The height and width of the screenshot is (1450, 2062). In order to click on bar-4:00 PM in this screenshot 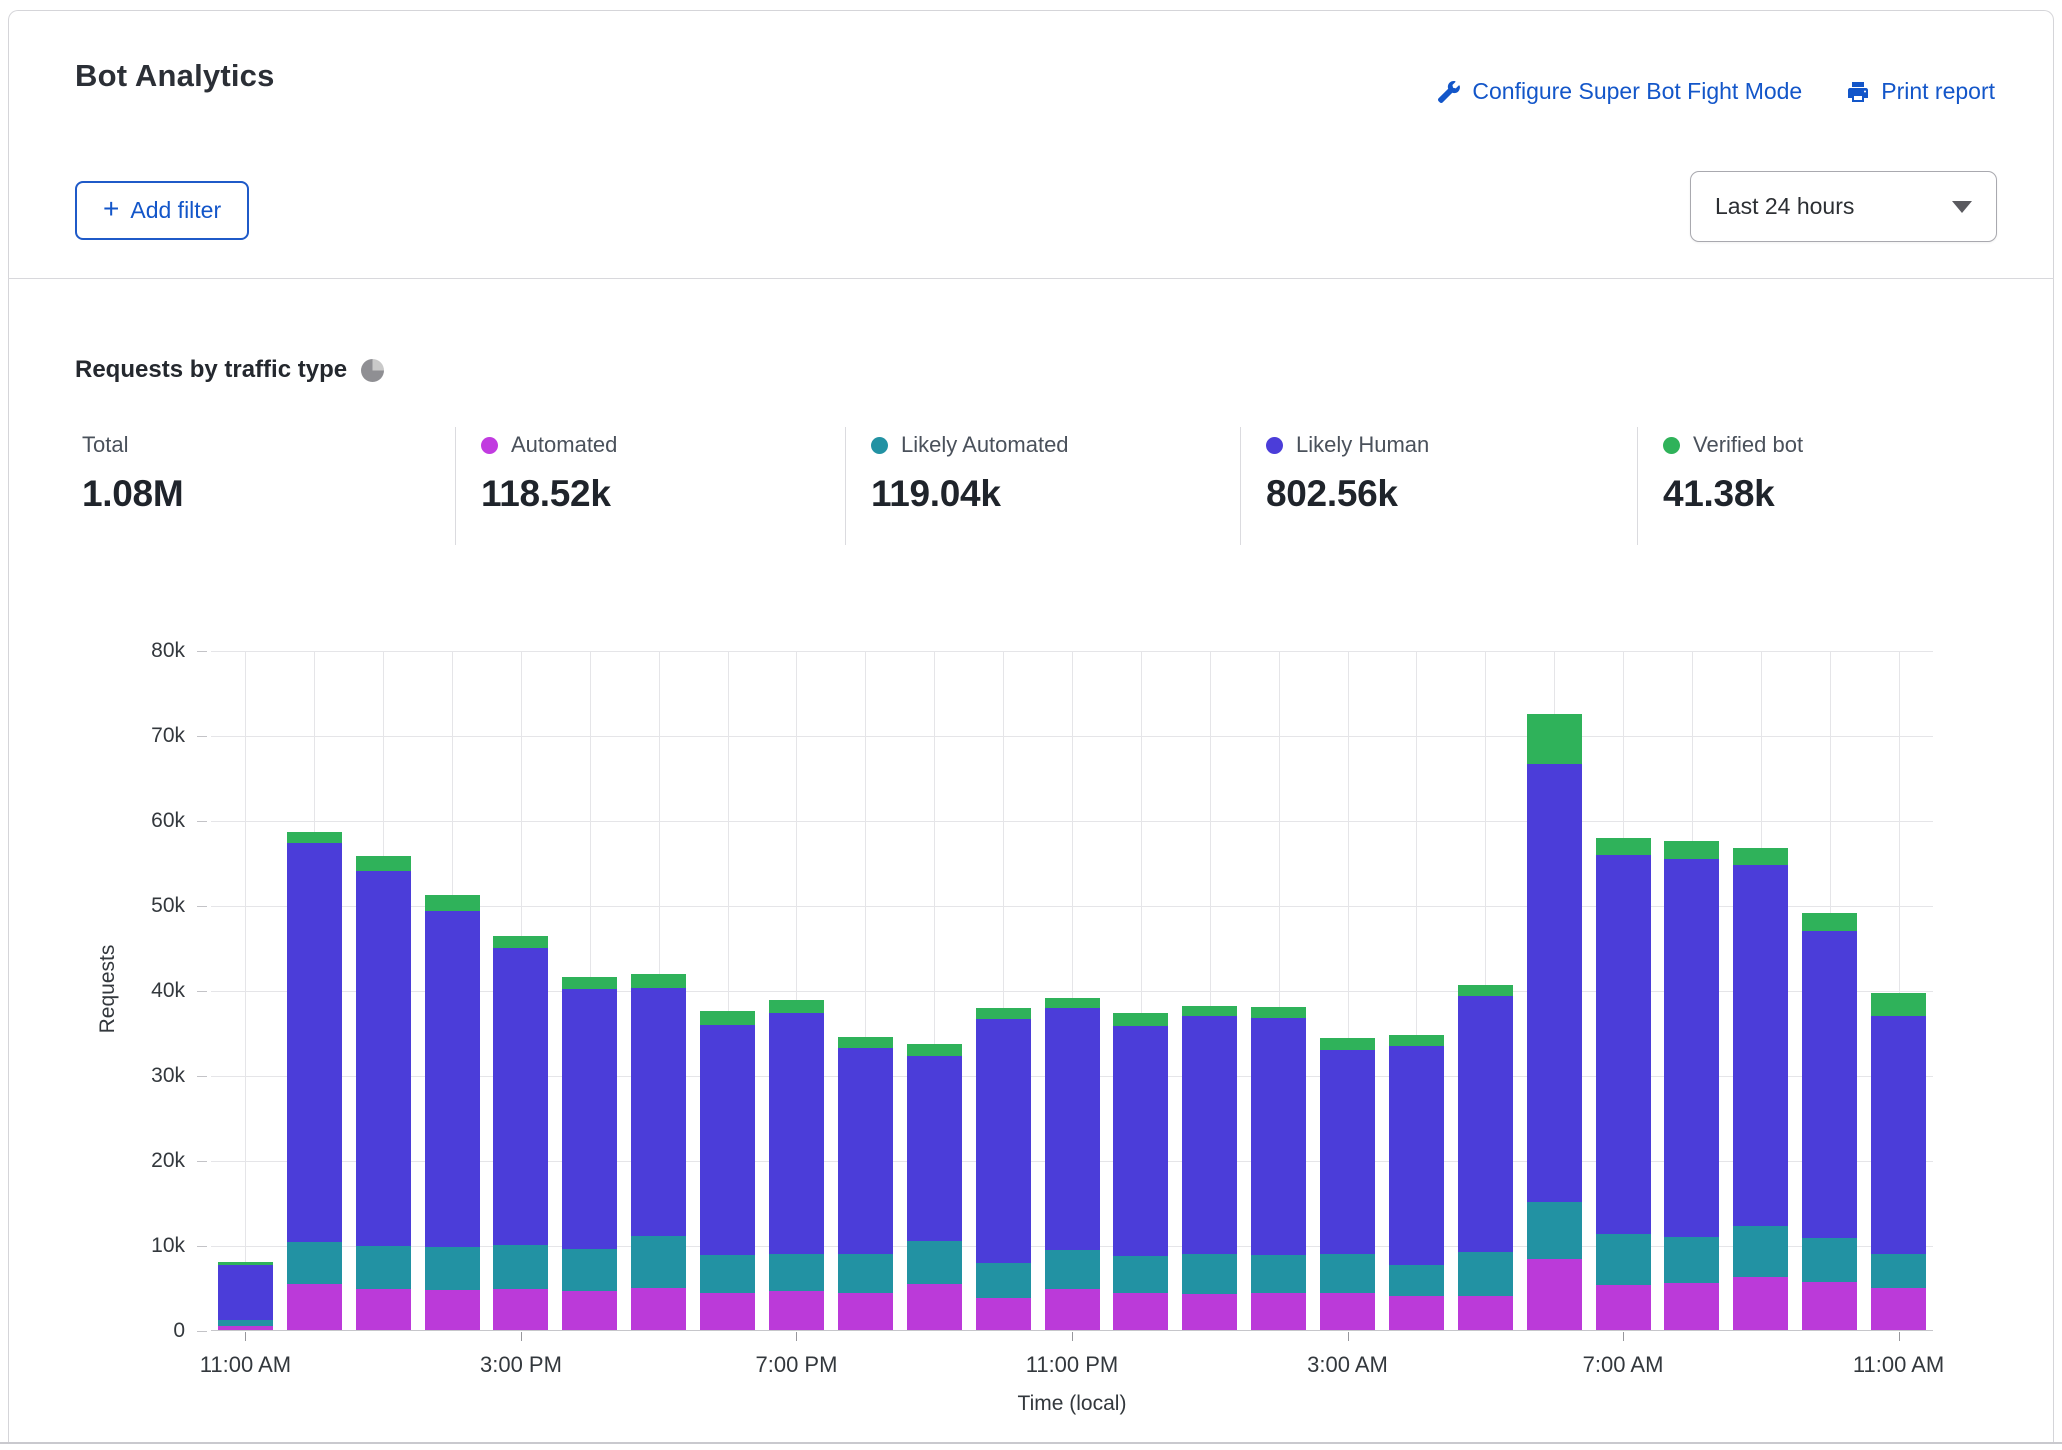, I will do `click(590, 1153)`.